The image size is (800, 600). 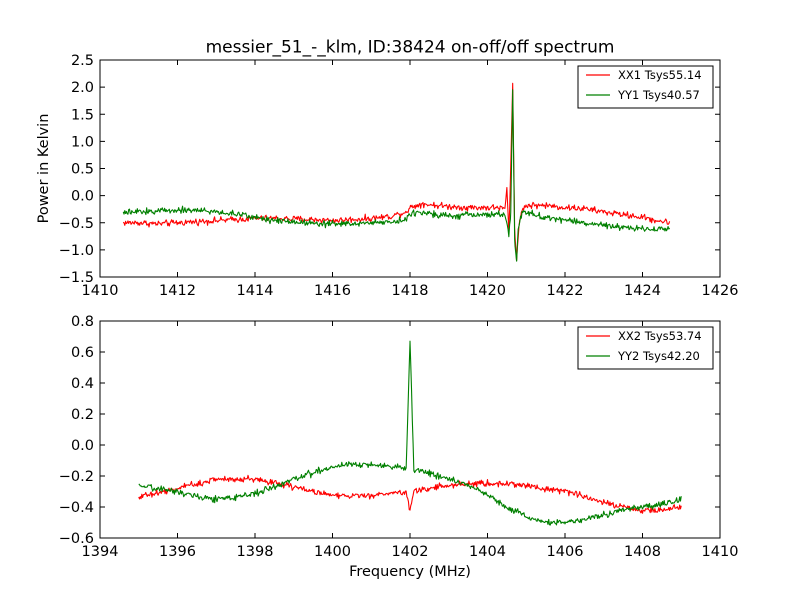 What do you see at coordinates (332, 291) in the screenshot?
I see `top-x-tick-label: 1416` at bounding box center [332, 291].